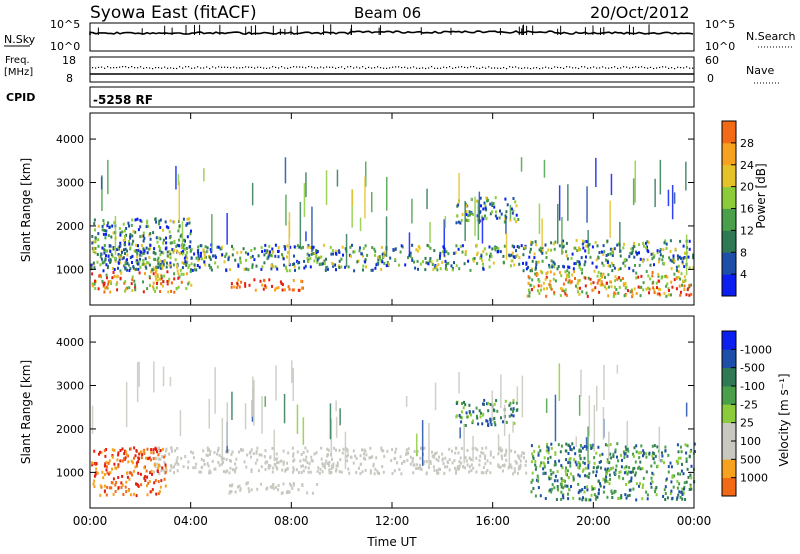 The image size is (800, 554). Describe the element at coordinates (173, 13) in the screenshot. I see `station-title: Syowa East (fitACF)` at that location.